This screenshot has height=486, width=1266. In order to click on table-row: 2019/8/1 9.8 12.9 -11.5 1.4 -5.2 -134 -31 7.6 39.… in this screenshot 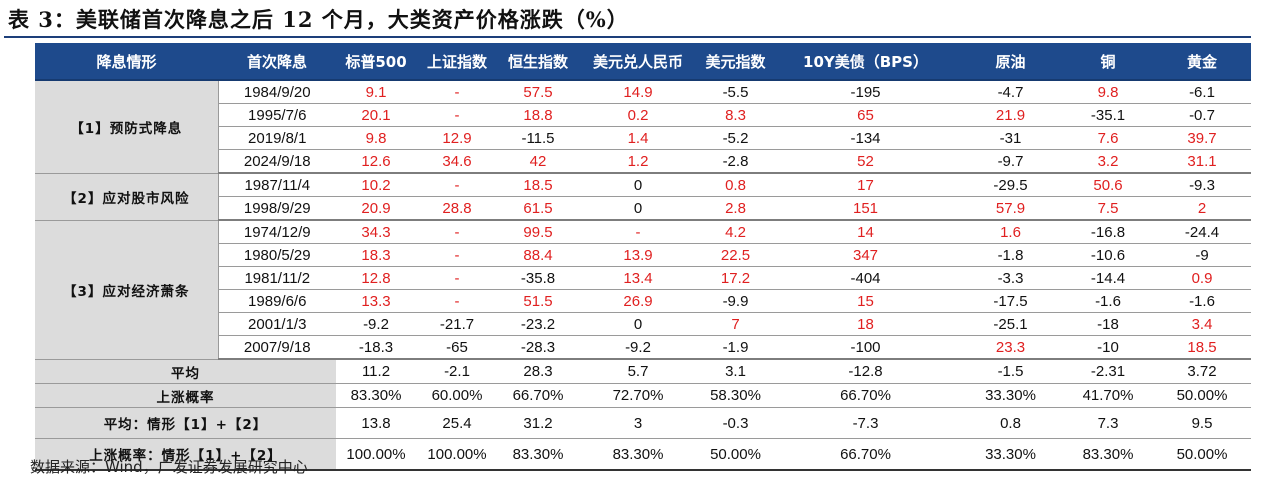, I will do `click(643, 138)`.